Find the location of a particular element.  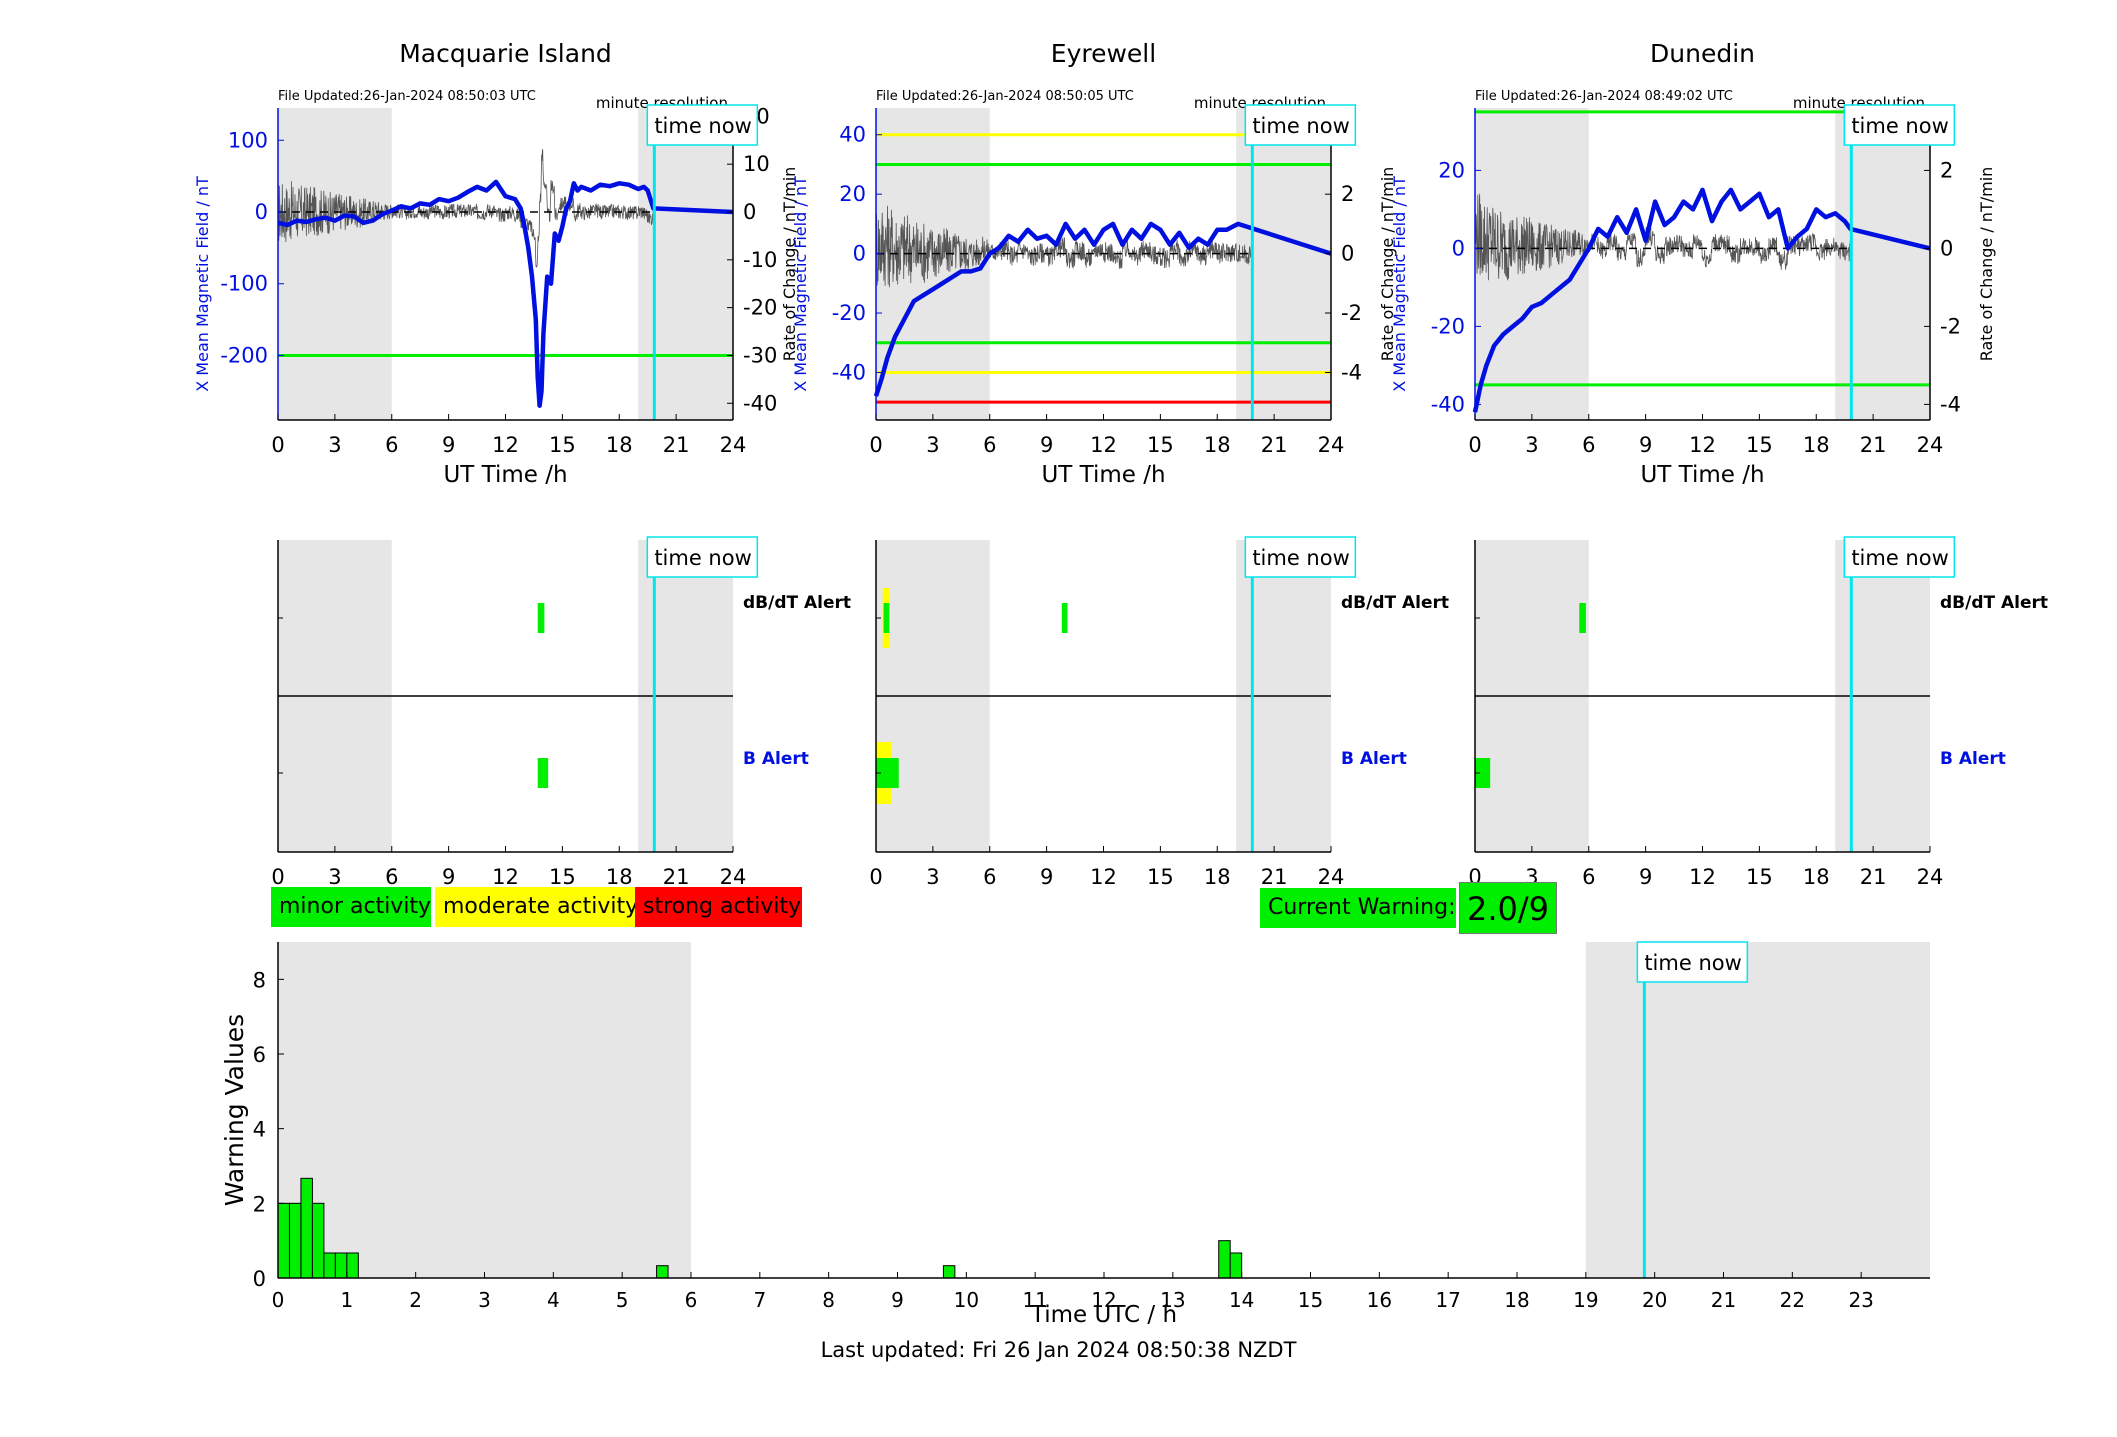

alert-x-tick-label-p1-15: 15 is located at coordinates (562, 877).